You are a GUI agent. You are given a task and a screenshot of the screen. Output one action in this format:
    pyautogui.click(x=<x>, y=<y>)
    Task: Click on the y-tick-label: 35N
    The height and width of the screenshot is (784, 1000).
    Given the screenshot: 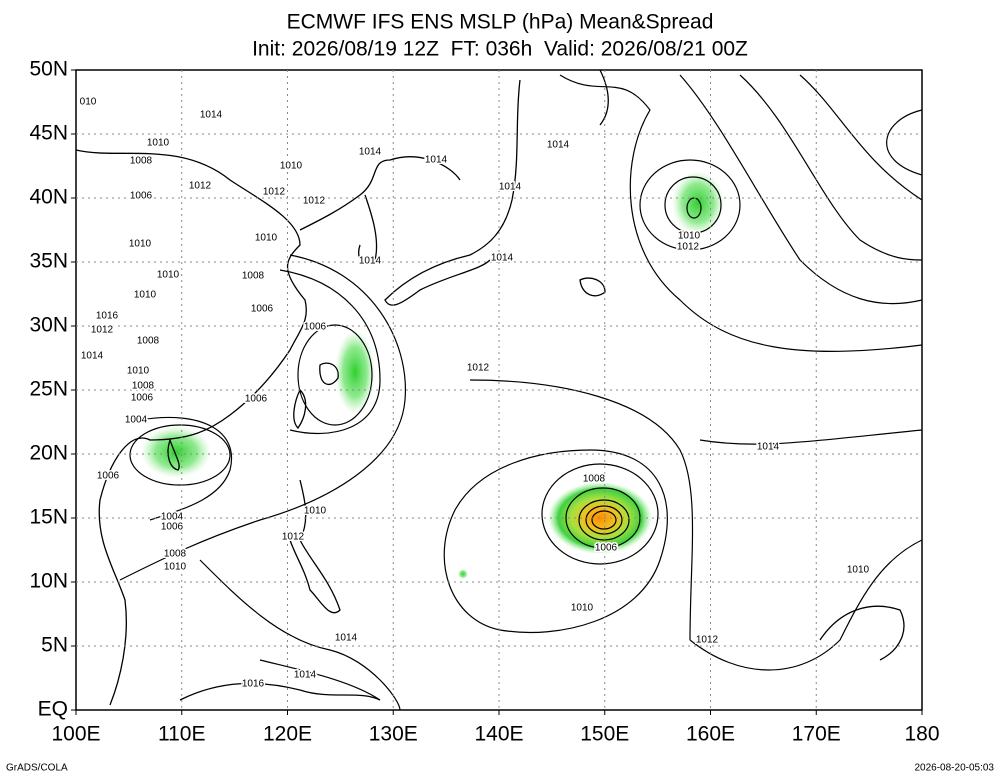 What is the action you would take?
    pyautogui.click(x=48, y=261)
    